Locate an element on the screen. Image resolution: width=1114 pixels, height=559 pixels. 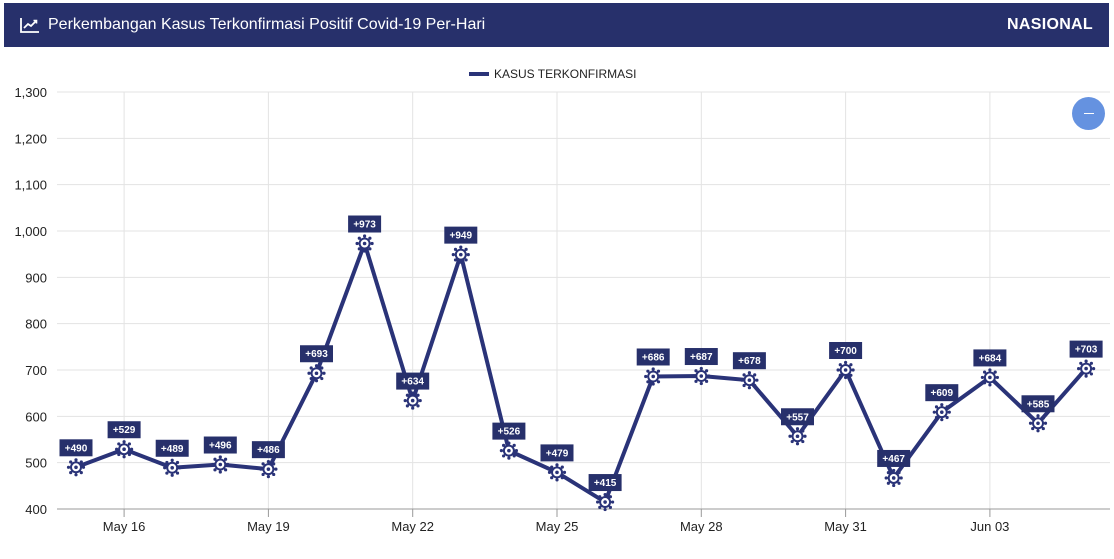
y-tick-label: 700 is located at coordinates (36, 370).